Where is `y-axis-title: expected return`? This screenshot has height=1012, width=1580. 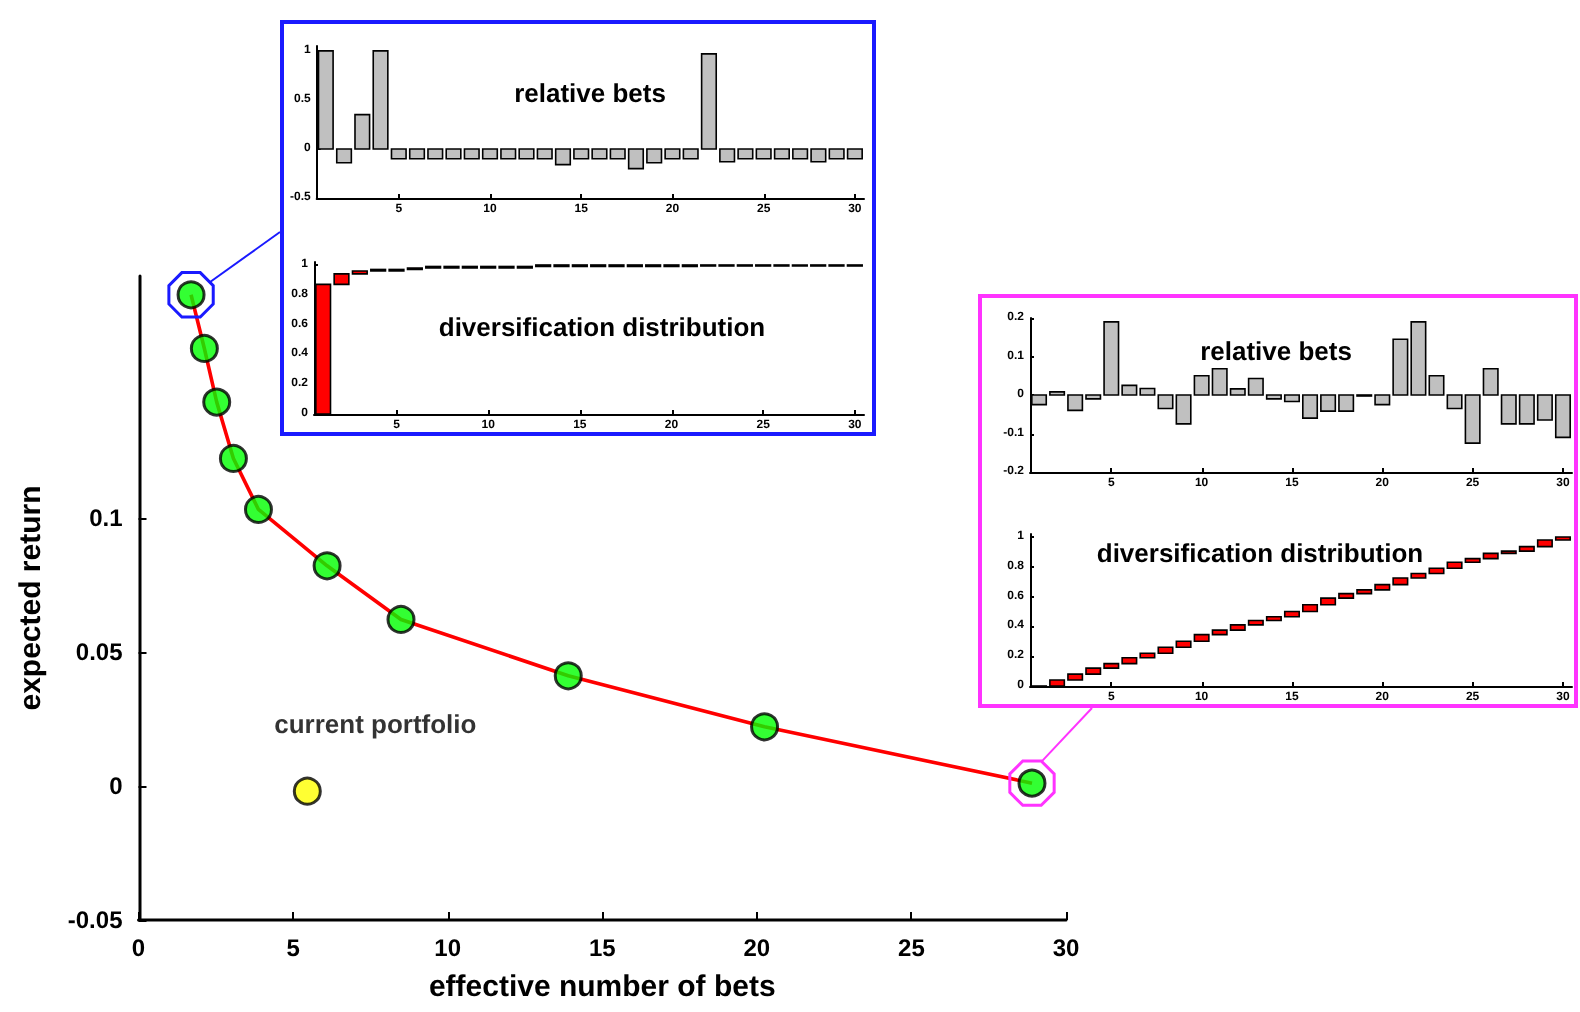
y-axis-title: expected return is located at coordinates (31, 598).